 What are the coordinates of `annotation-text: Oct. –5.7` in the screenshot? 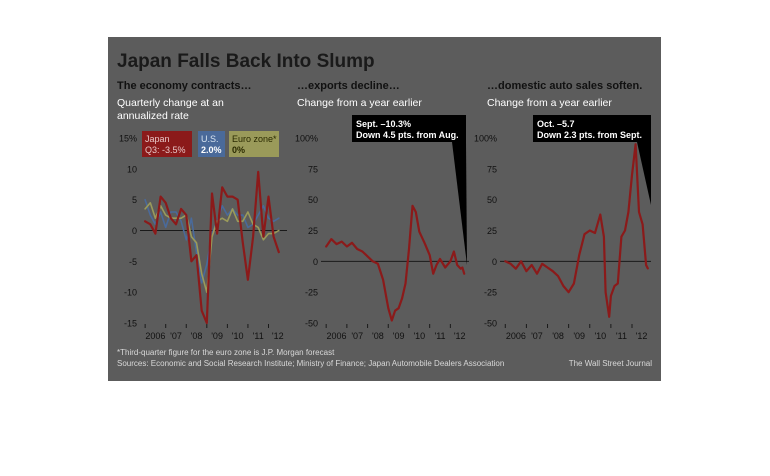 It's located at (556, 124).